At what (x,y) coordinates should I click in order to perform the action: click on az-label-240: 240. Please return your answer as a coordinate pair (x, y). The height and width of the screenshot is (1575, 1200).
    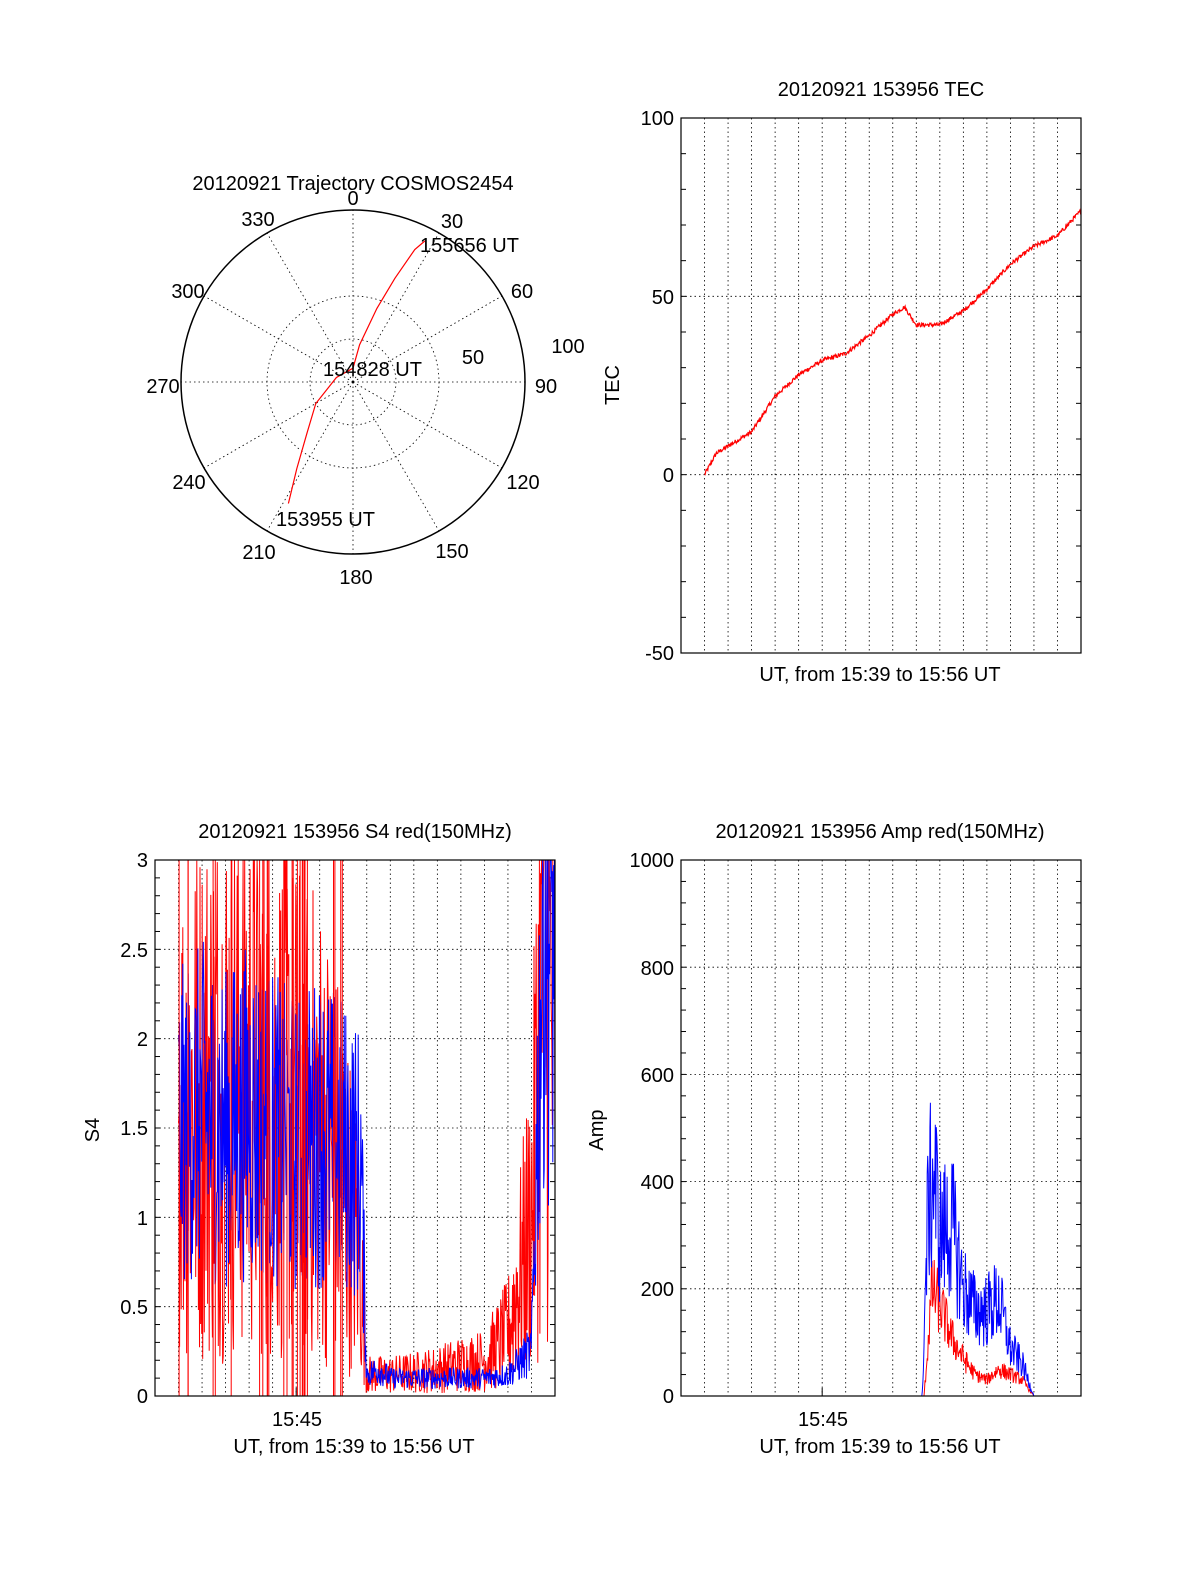
    Looking at the image, I should click on (188, 483).